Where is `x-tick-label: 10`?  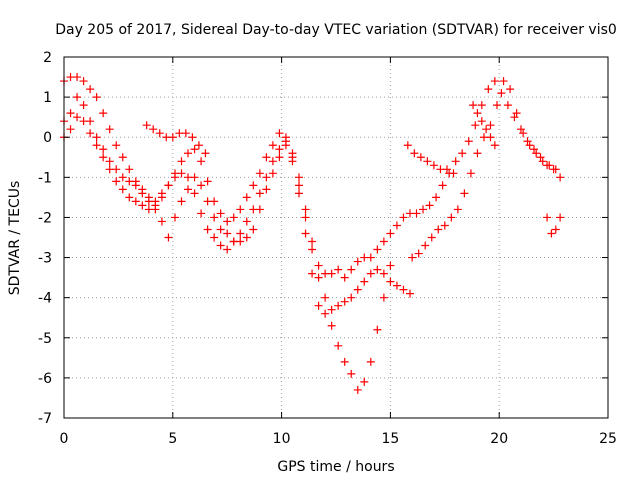
x-tick-label: 10 is located at coordinates (282, 439).